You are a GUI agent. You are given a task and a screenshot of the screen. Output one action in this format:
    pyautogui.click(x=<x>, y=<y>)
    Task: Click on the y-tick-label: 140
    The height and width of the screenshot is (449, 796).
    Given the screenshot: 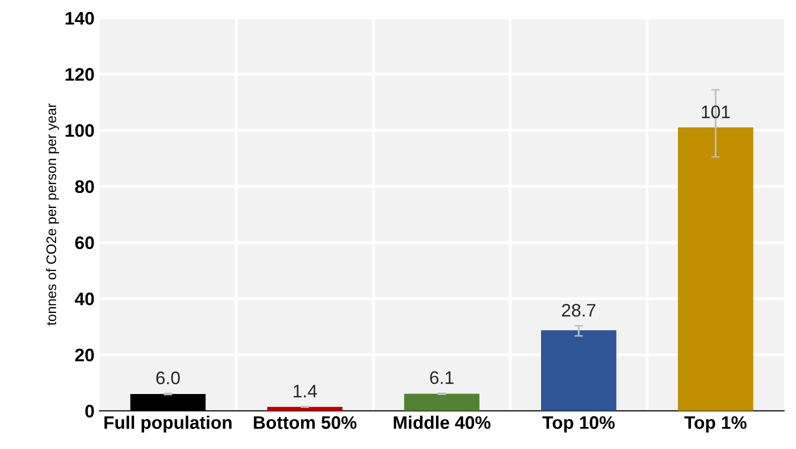 What is the action you would take?
    pyautogui.click(x=80, y=18)
    